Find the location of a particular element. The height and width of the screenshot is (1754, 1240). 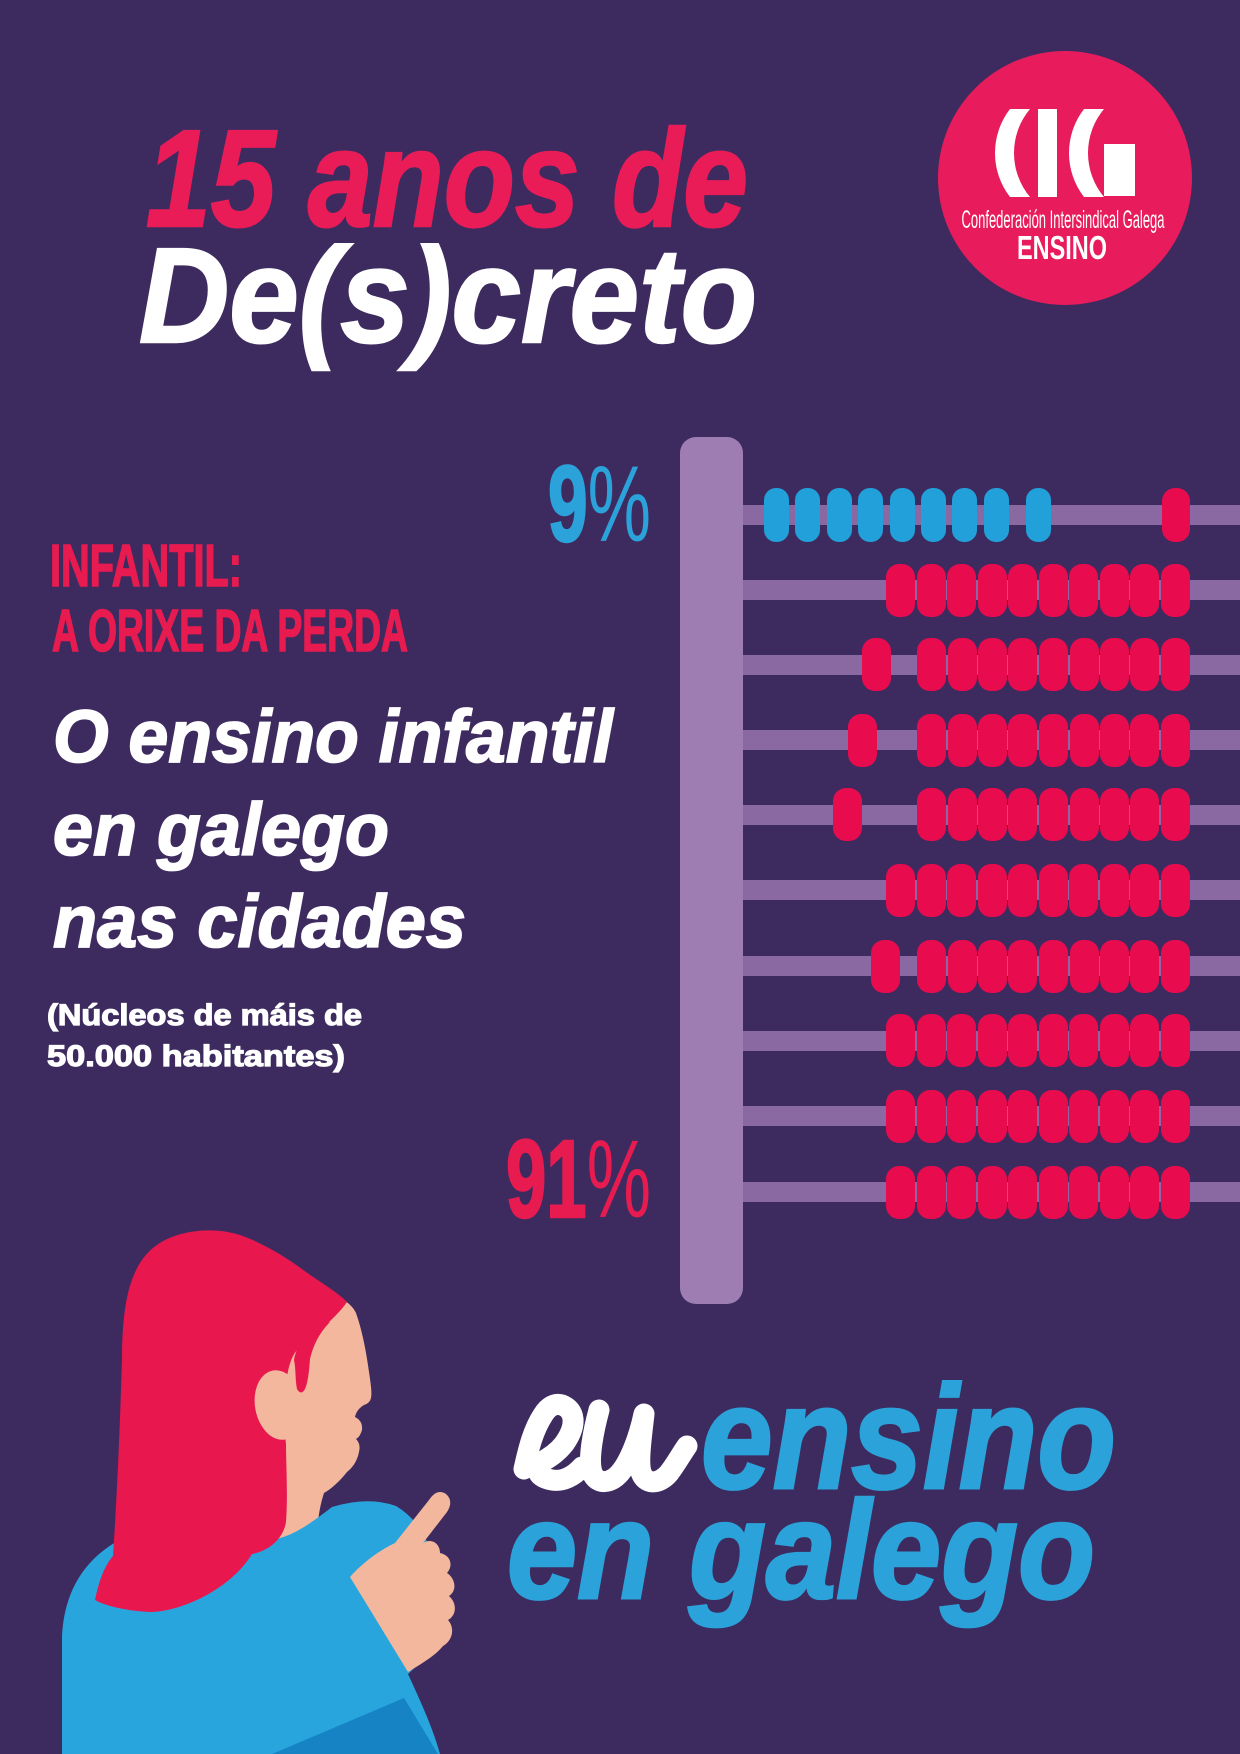

svg-text: (Núcleos de máis de is located at coordinates (204, 1015).